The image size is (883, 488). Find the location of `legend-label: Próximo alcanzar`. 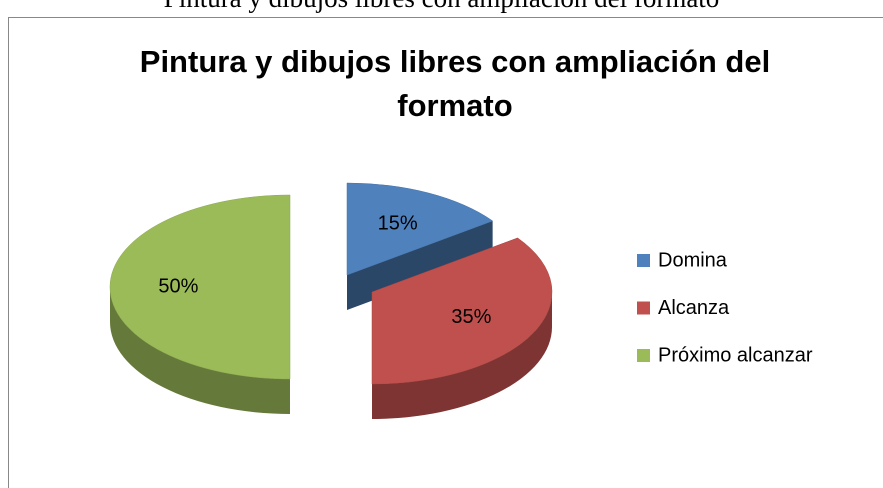

legend-label: Próximo alcanzar is located at coordinates (735, 355).